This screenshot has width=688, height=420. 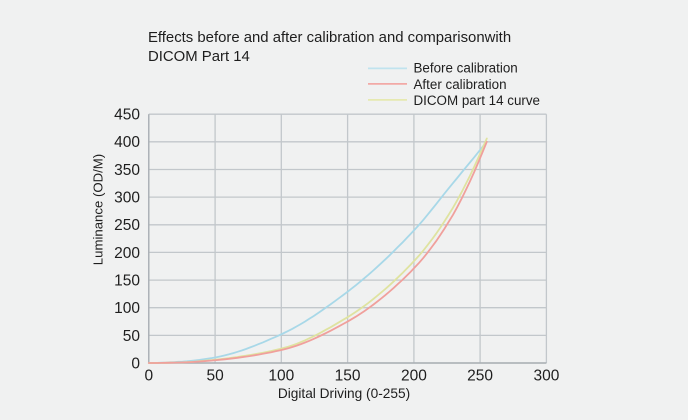 I want to click on svg-text: 350, so click(x=127, y=170).